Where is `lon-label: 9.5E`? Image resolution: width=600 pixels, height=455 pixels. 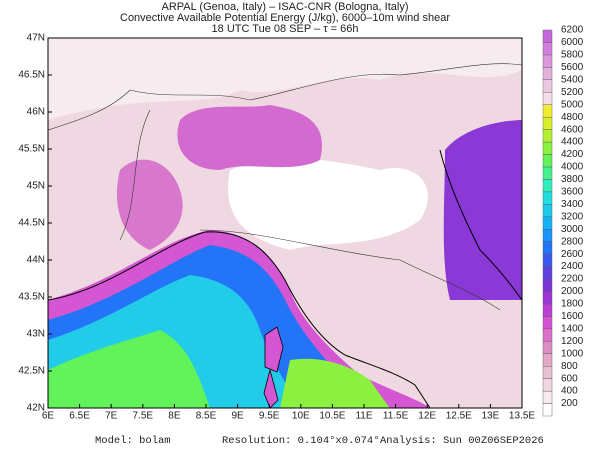 lon-label: 9.5E is located at coordinates (269, 416).